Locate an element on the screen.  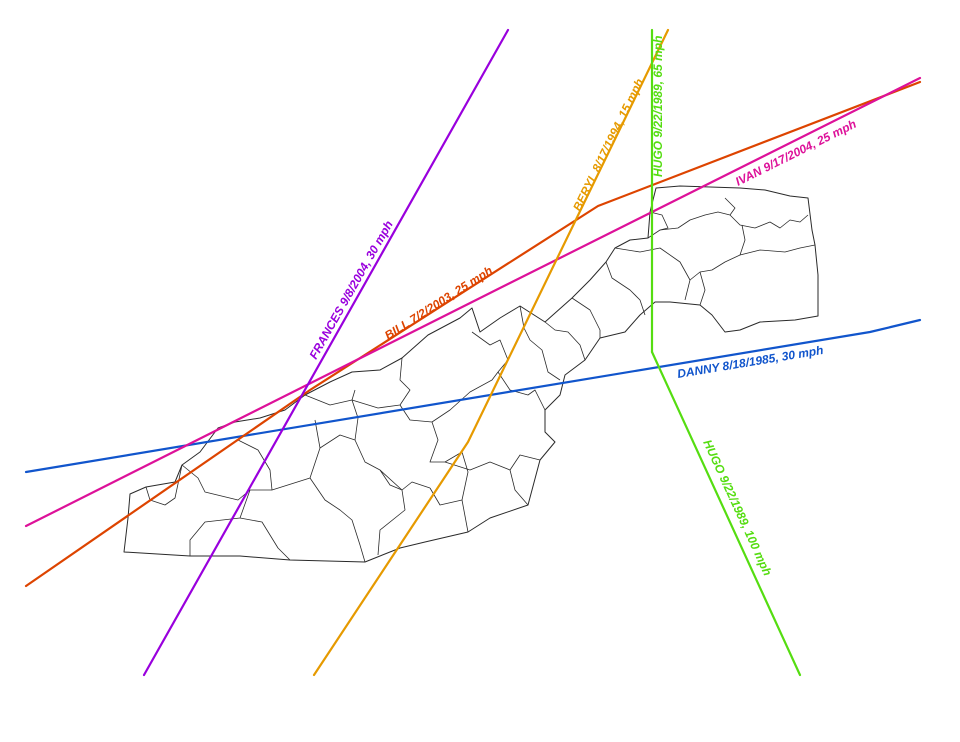
track-label-ivan: IVAN 9/17/2004, 25 mph is located at coordinates (795, 153).